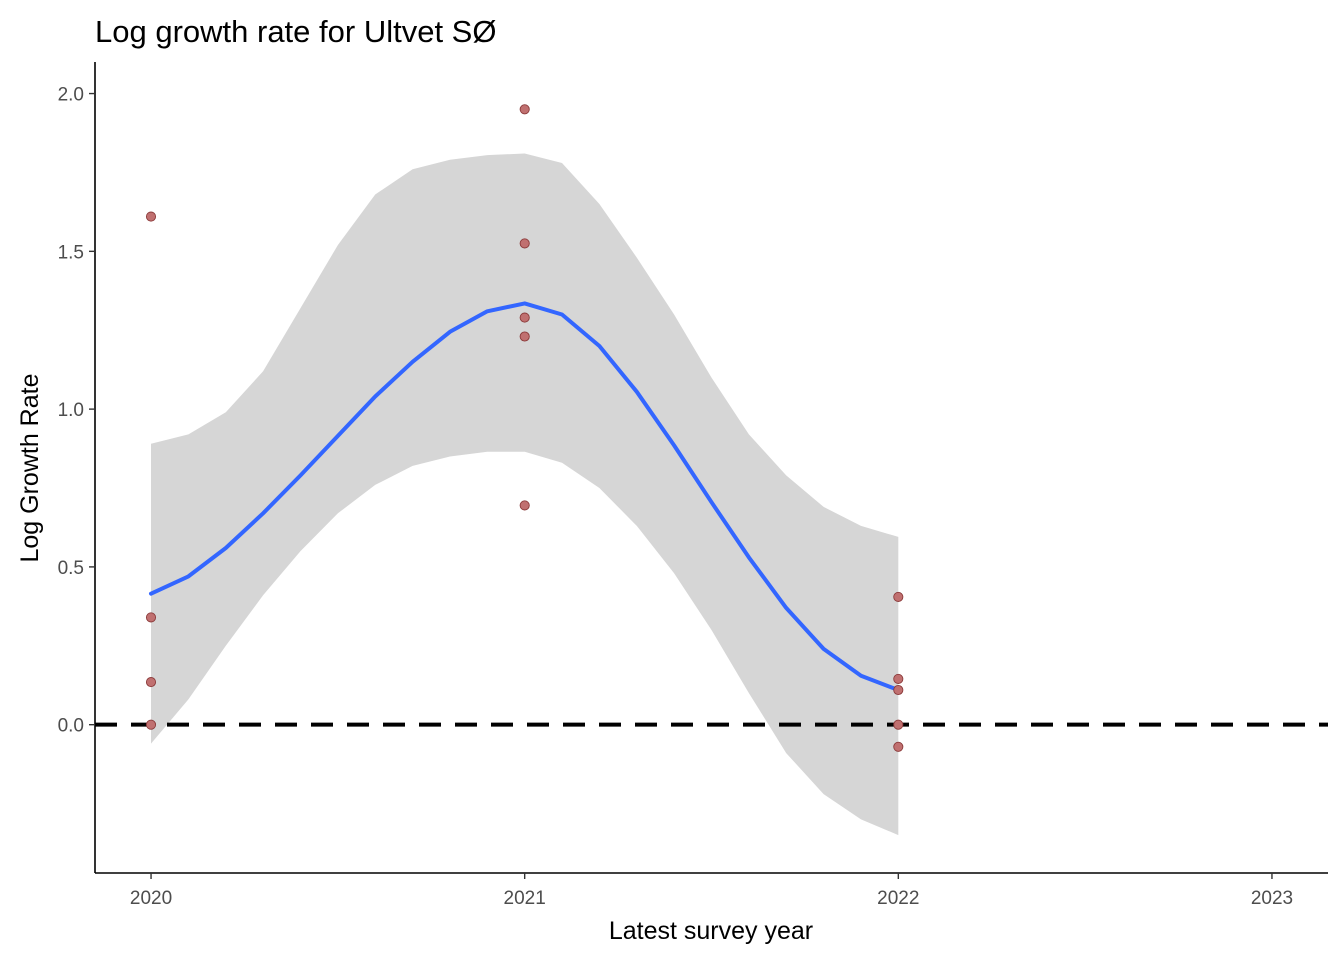 This screenshot has width=1344, height=960. Describe the element at coordinates (1272, 898) in the screenshot. I see `x-tick-label: 2023` at that location.